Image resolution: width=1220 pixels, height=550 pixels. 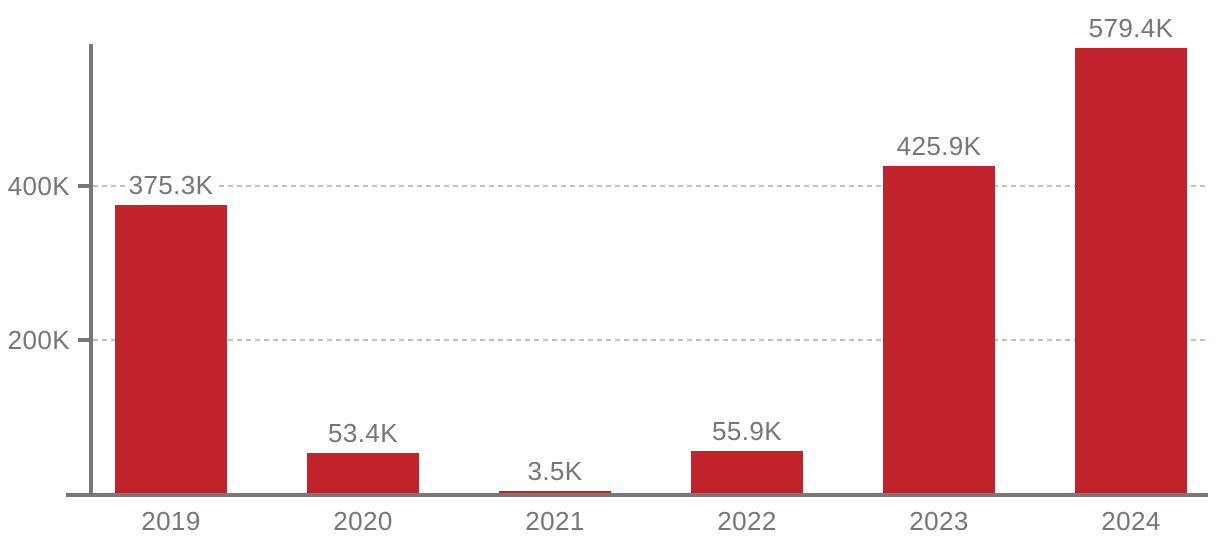 I want to click on bar-2024, so click(x=1131, y=271).